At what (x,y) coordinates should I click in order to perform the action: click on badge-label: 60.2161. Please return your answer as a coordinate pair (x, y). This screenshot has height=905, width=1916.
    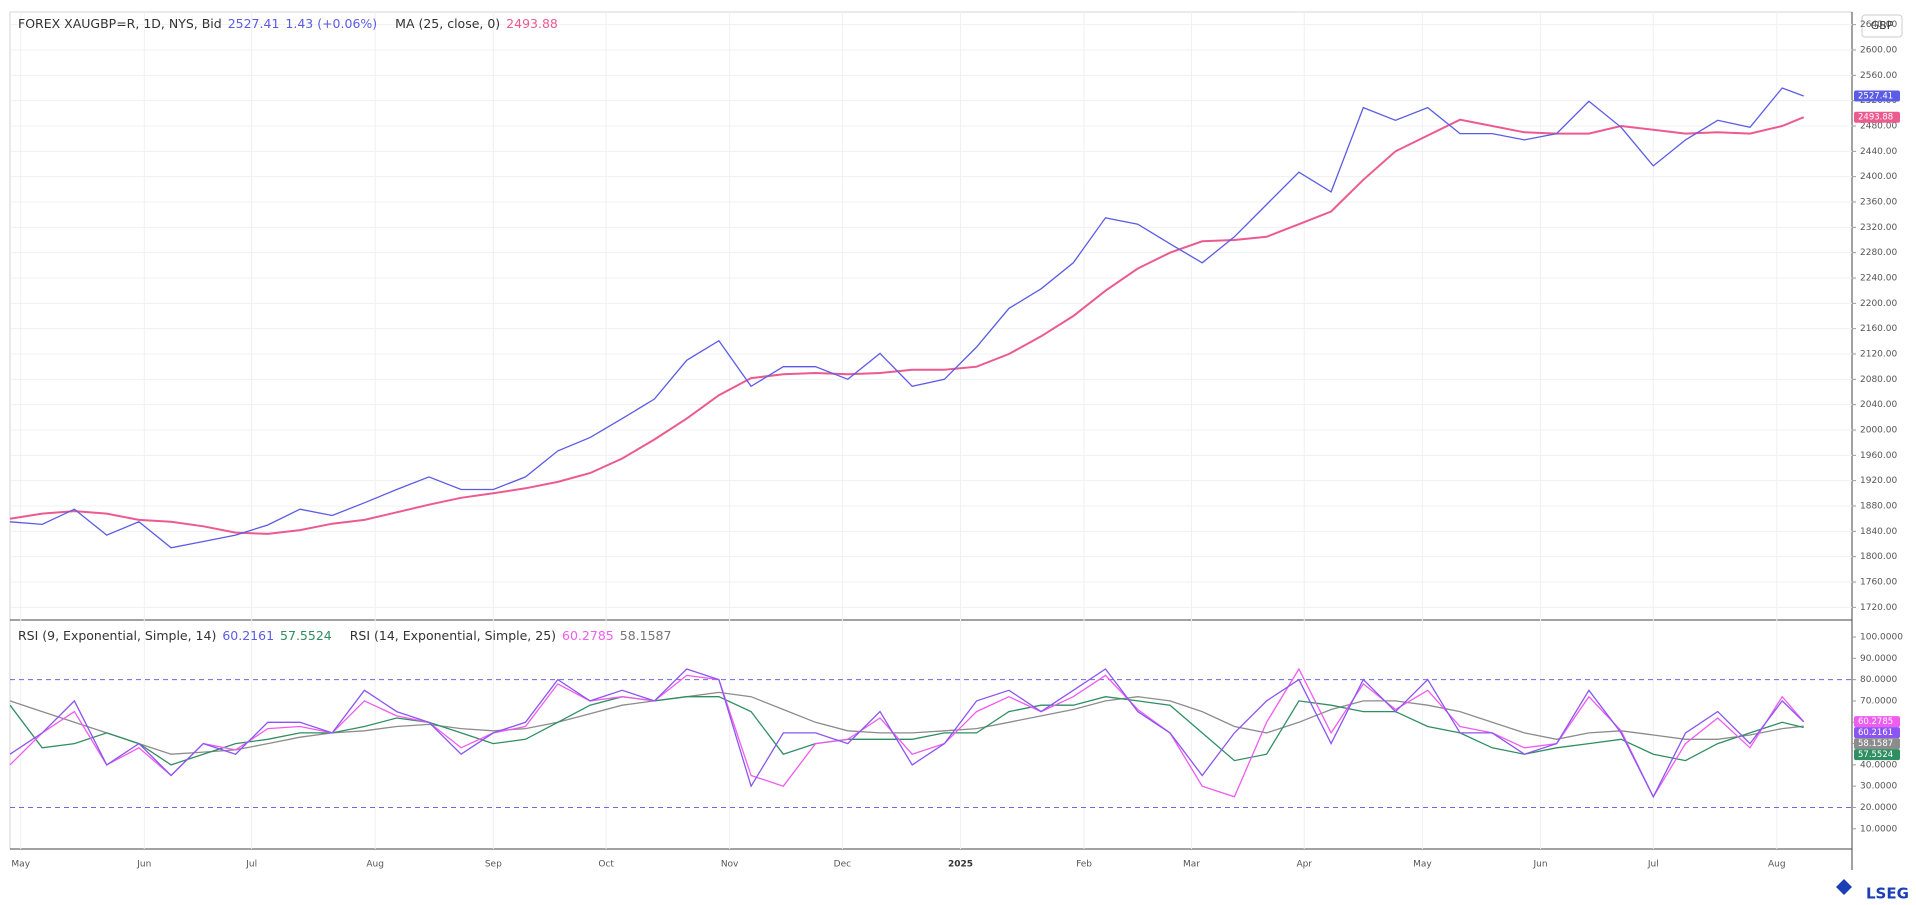
    Looking at the image, I should click on (1875, 733).